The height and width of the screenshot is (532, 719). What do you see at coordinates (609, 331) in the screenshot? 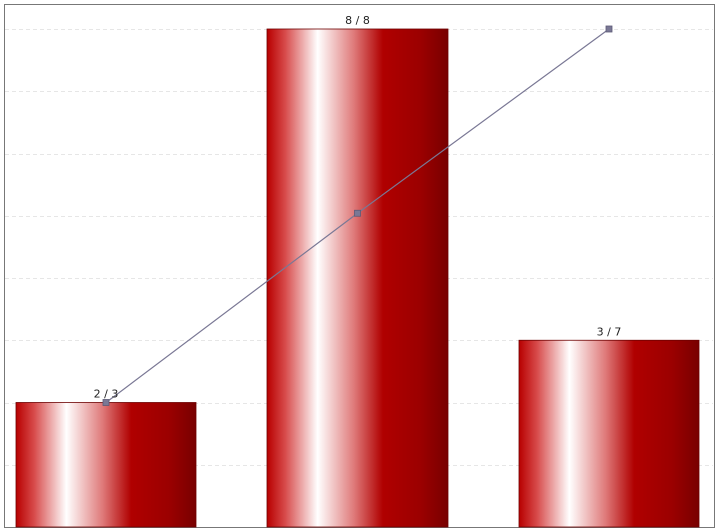
I see `data-label: 3 / 7` at bounding box center [609, 331].